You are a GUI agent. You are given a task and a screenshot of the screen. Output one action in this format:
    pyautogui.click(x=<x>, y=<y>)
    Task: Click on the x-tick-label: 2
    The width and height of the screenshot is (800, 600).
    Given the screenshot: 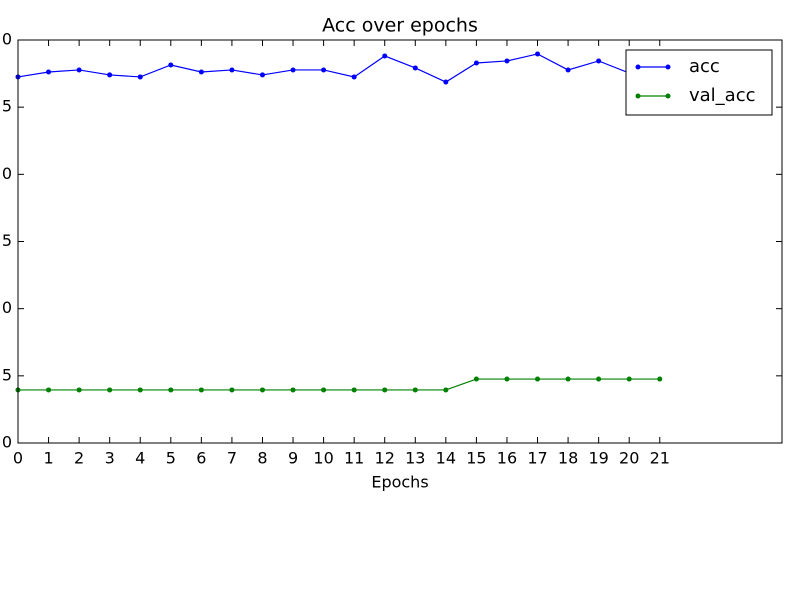 What is the action you would take?
    pyautogui.click(x=79, y=458)
    